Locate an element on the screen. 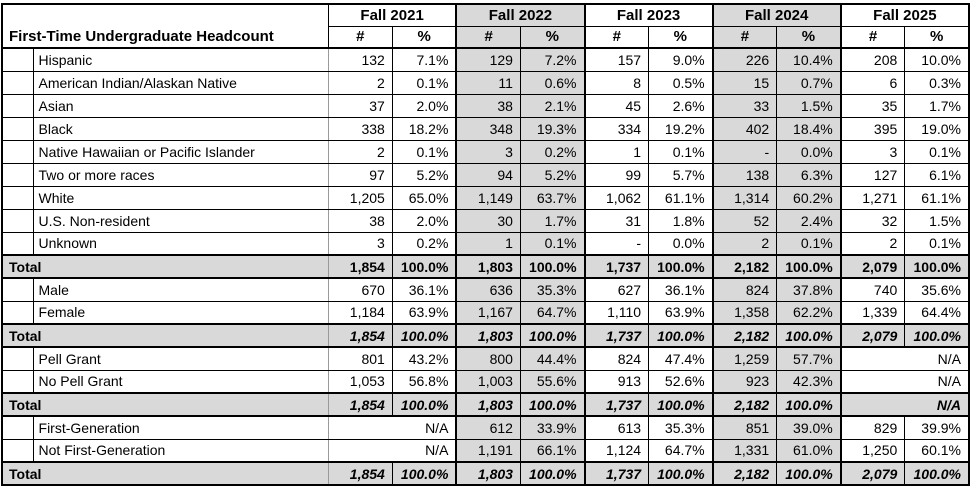  table-cell: 64.7% is located at coordinates (552, 312).